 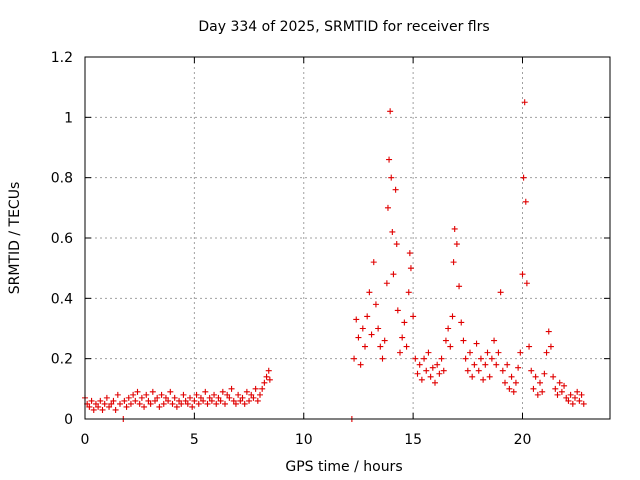 I want to click on x-axis-label: GPS time / hours, so click(x=343, y=467).